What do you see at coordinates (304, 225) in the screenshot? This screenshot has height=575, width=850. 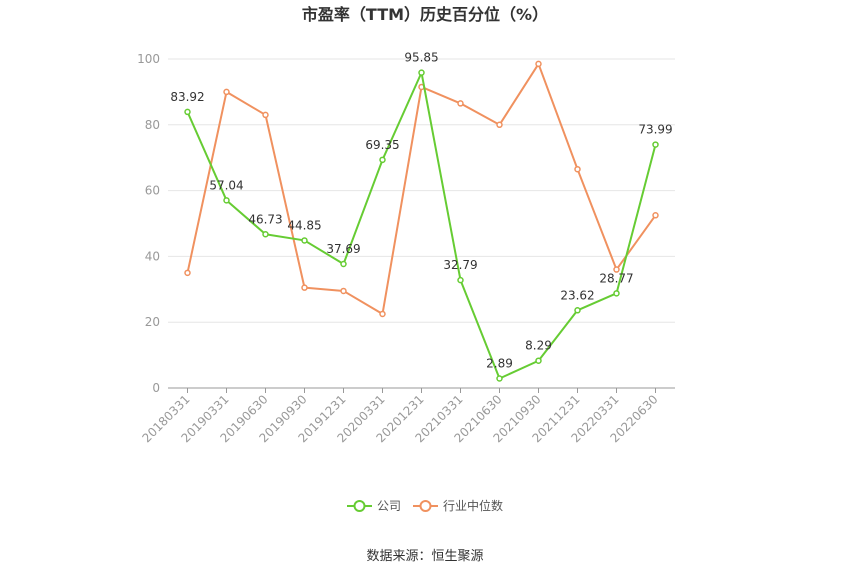 I see `data-label-company: 44.85` at bounding box center [304, 225].